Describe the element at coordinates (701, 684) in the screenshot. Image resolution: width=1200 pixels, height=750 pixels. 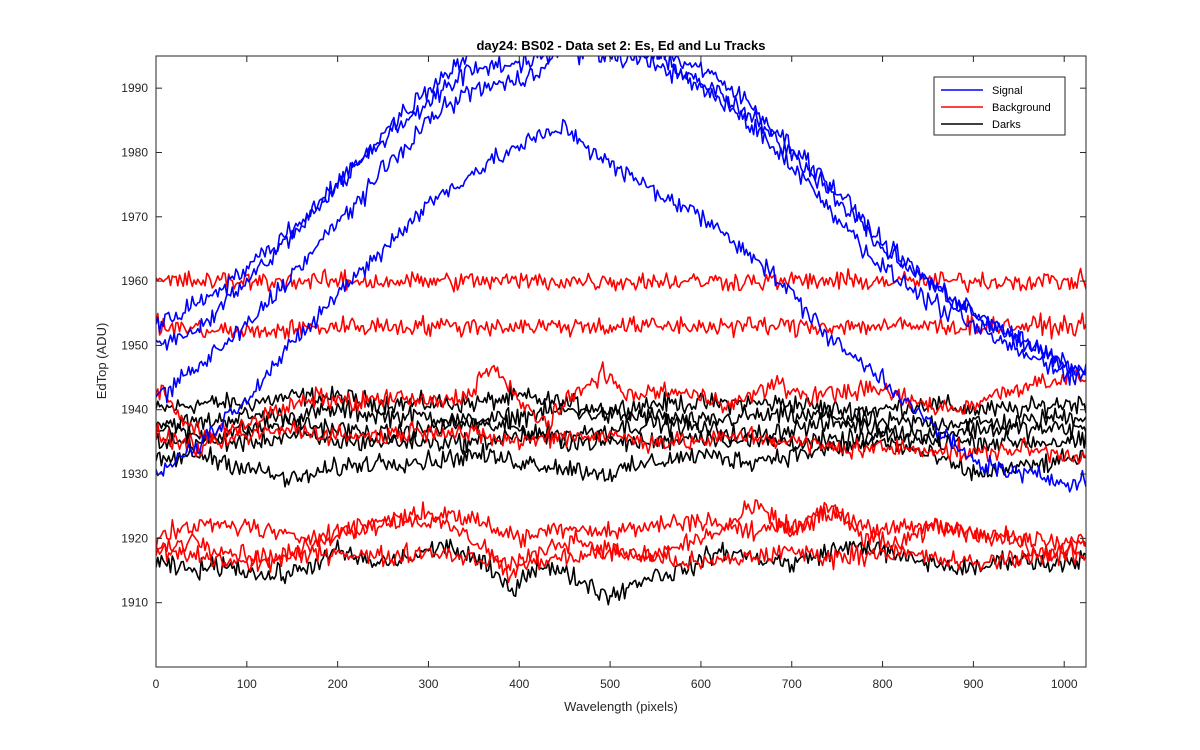
I see `x-tick-label: 600` at that location.